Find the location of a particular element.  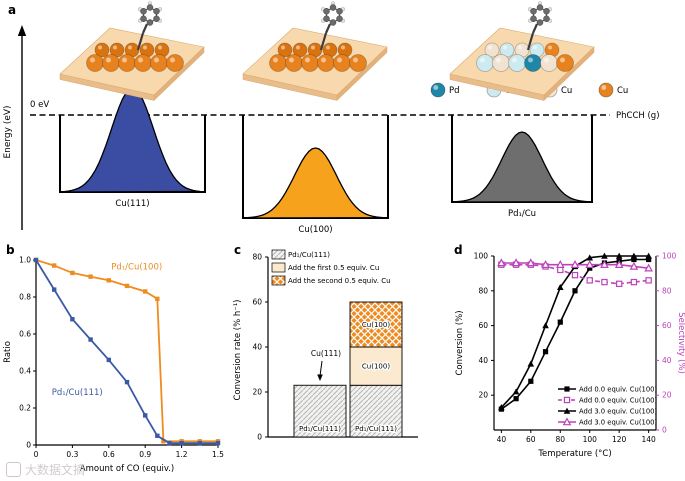

y-tick-label-left: 100 is located at coordinates (481, 256).